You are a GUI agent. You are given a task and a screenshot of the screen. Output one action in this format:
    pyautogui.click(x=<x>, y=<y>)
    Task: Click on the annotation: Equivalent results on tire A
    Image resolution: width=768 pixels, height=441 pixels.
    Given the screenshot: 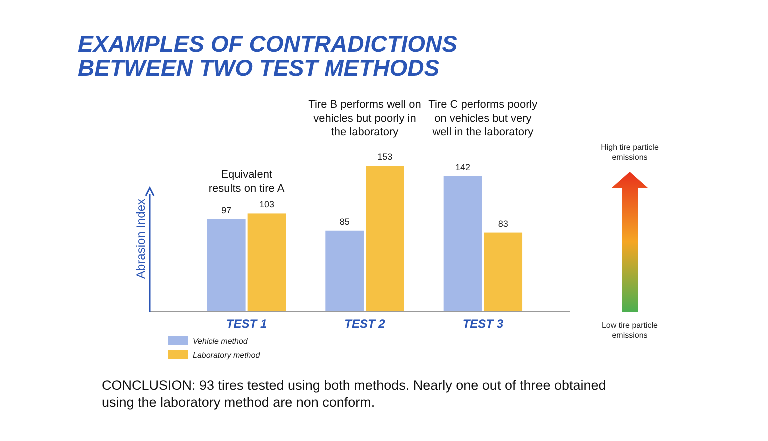 What is the action you would take?
    pyautogui.click(x=247, y=182)
    